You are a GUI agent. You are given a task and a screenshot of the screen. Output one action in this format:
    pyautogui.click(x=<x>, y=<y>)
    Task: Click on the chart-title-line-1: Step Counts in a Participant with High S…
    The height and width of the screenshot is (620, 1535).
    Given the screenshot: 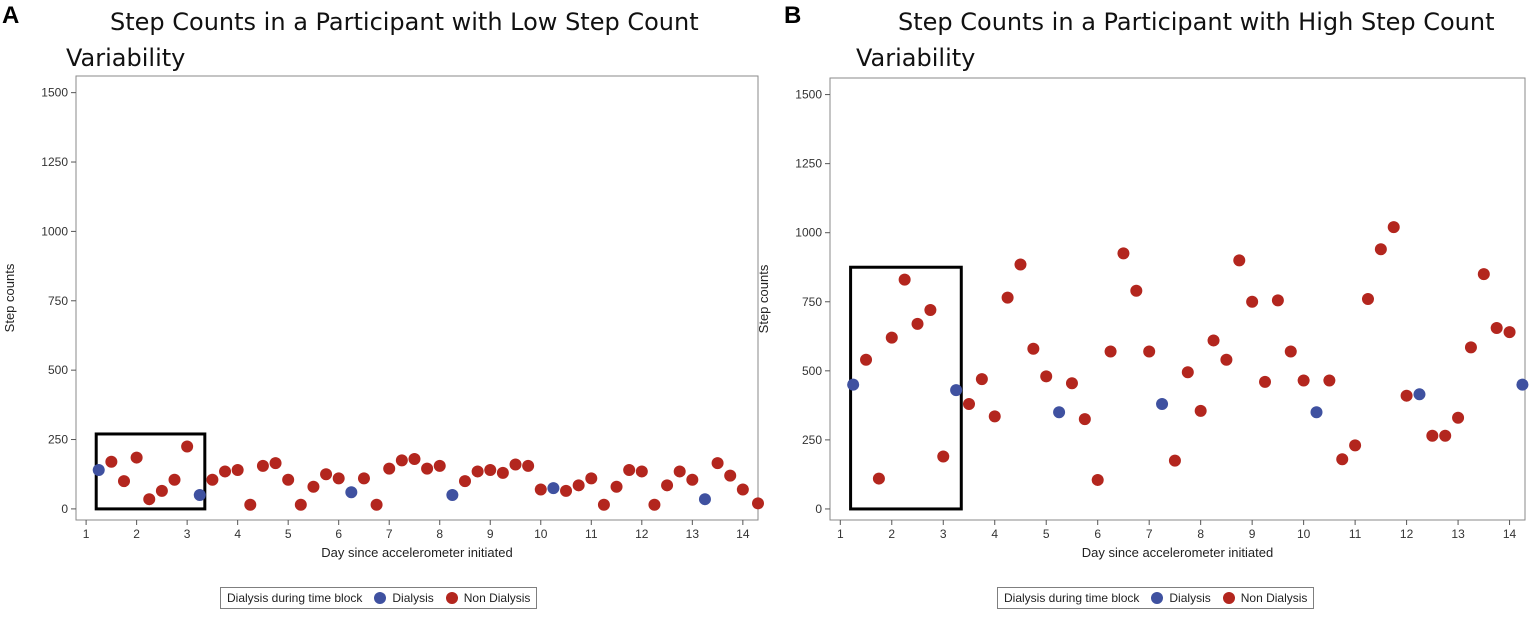 What is the action you would take?
    pyautogui.click(x=1196, y=22)
    